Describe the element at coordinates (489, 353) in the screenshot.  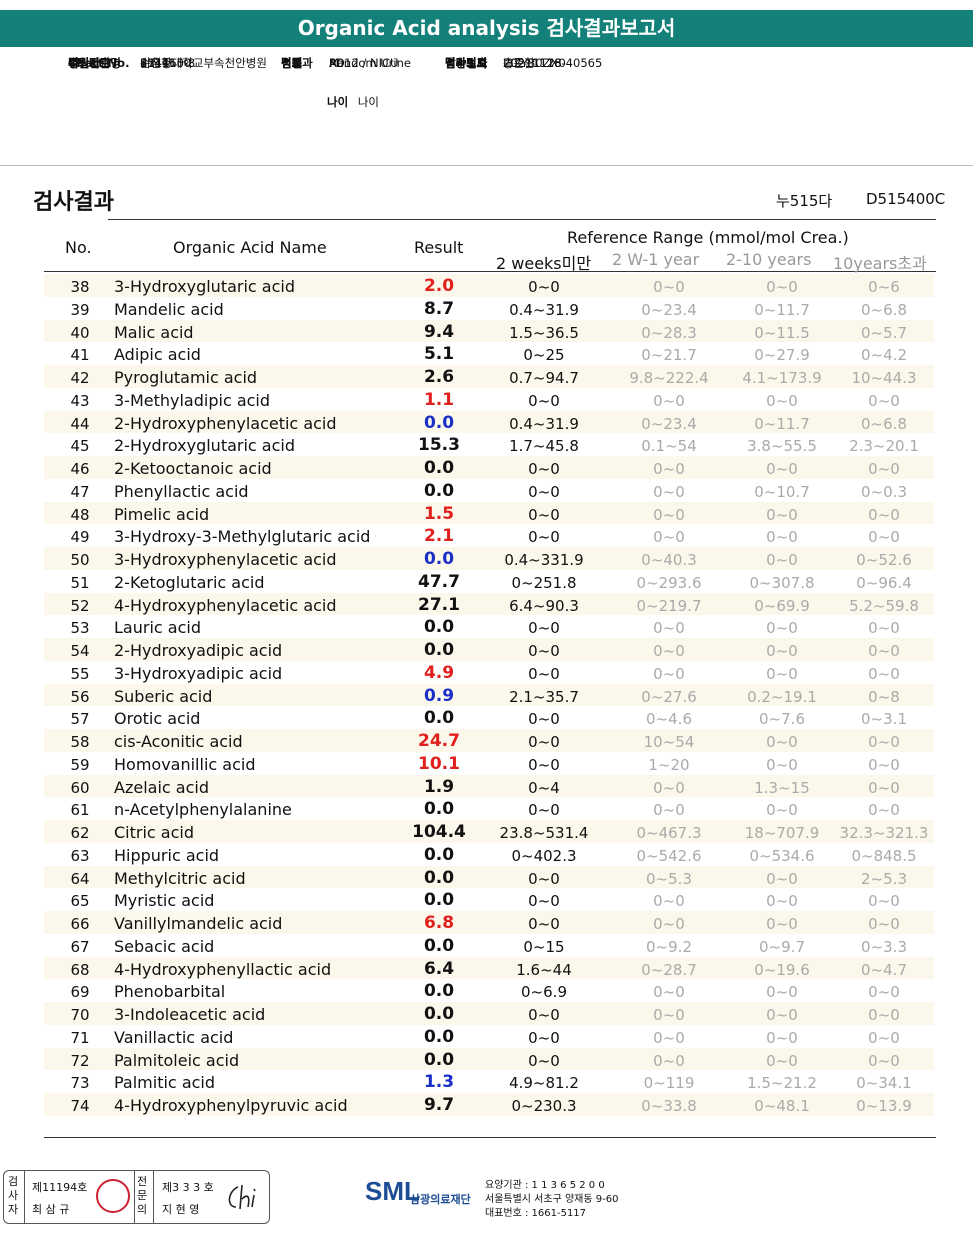
I see `table-row: 41 Adipic acid 5.1 0~25 0~21.7 0~27.9 0~4.2` at that location.